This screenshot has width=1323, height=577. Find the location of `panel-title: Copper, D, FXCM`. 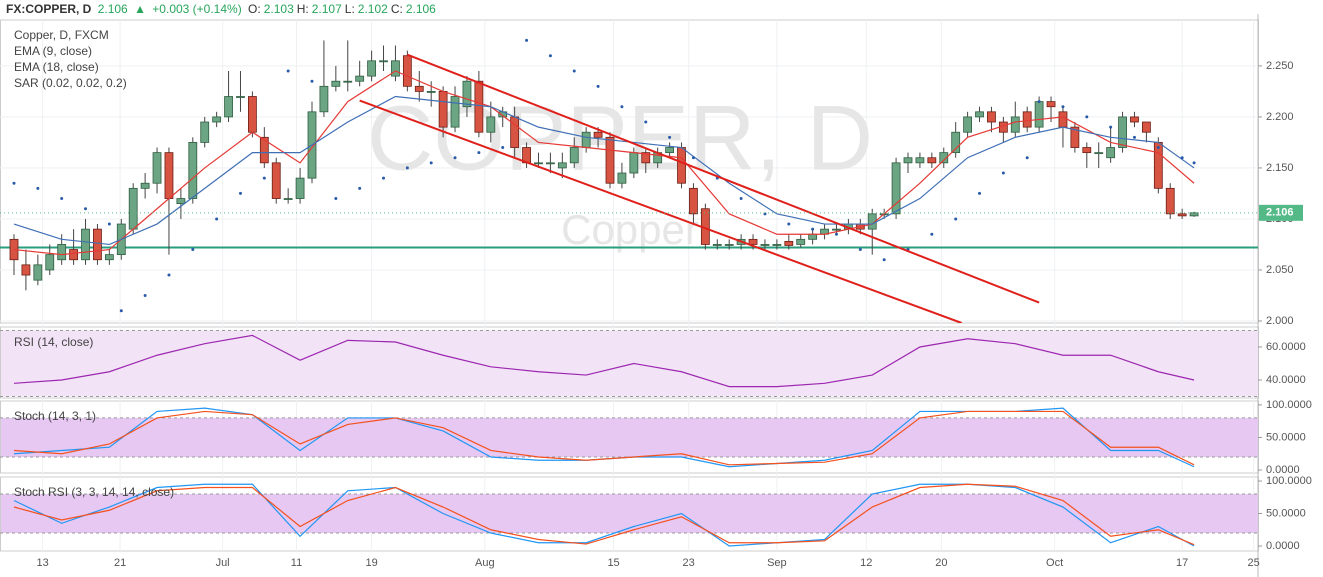

panel-title: Copper, D, FXCM is located at coordinates (61, 35).